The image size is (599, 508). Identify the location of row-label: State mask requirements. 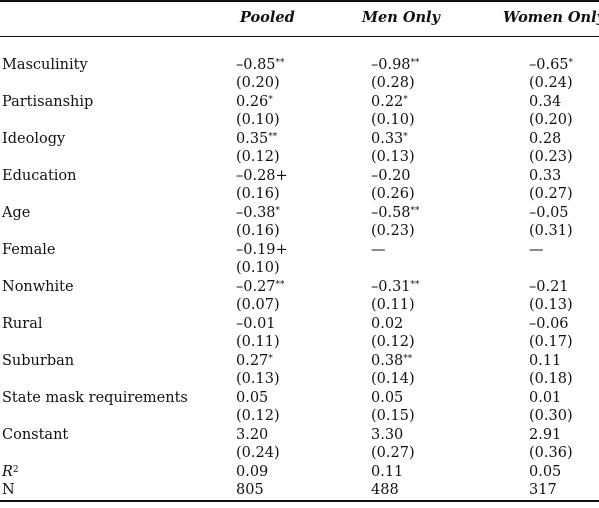
(95, 398).